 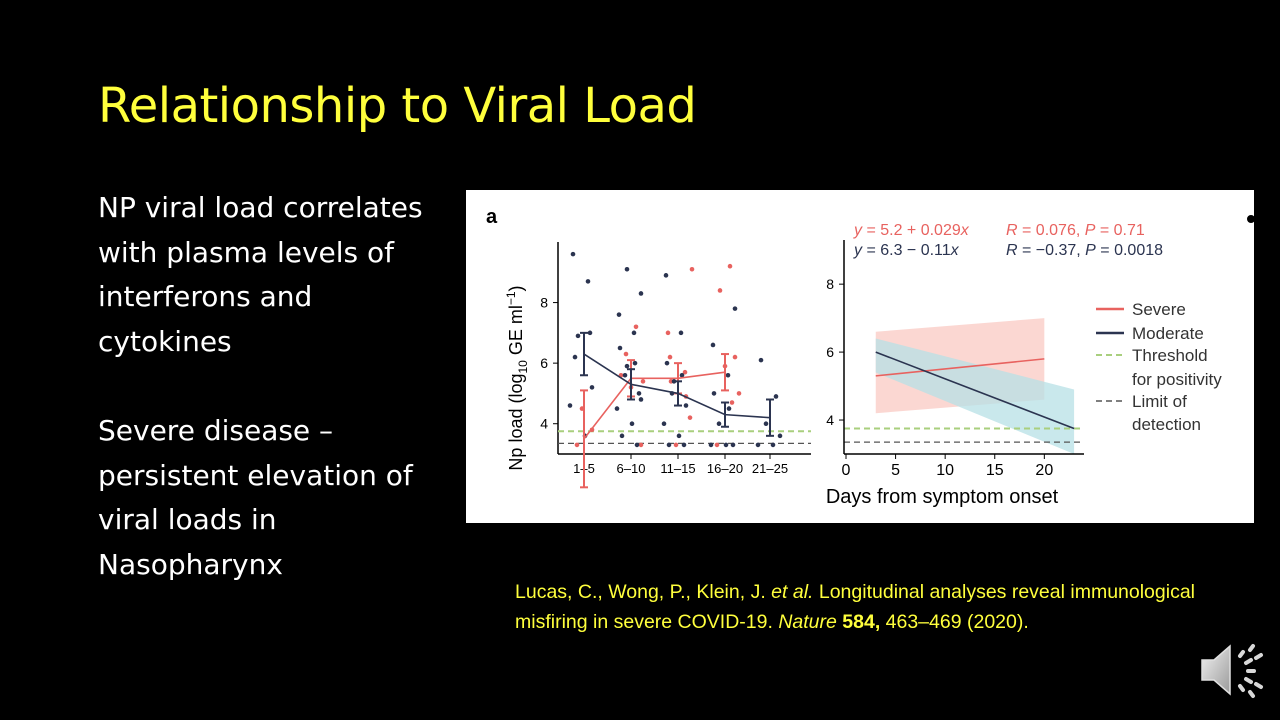 I want to click on panel-label: a, so click(x=492, y=217).